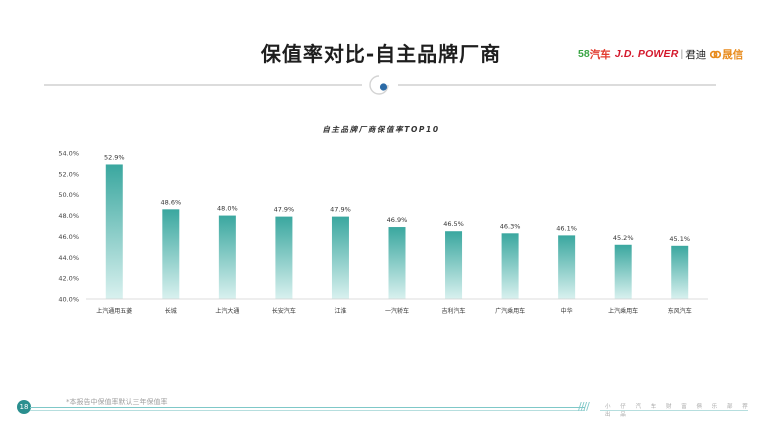  I want to click on footer-rule, so click(307, 407).